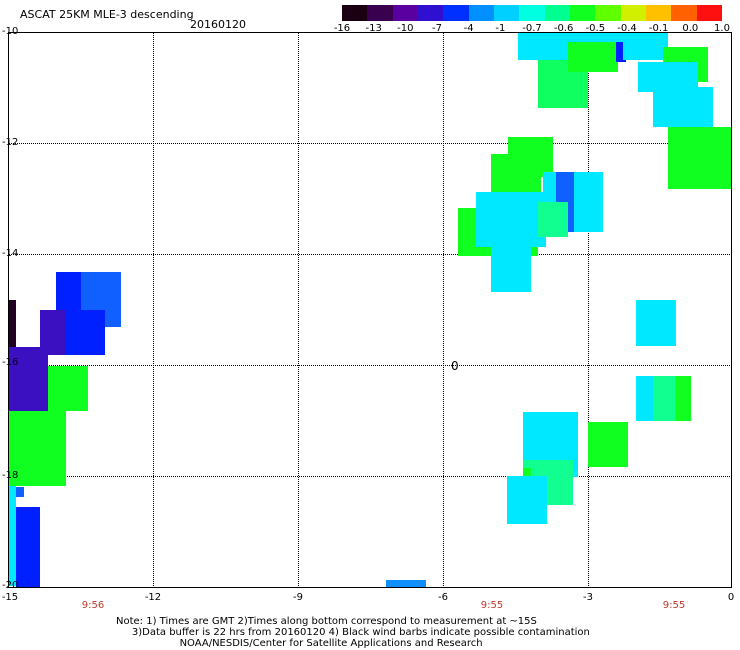 The height and width of the screenshot is (650, 740). Describe the element at coordinates (455, 366) in the screenshot. I see `wind-barb-icon: 0` at that location.